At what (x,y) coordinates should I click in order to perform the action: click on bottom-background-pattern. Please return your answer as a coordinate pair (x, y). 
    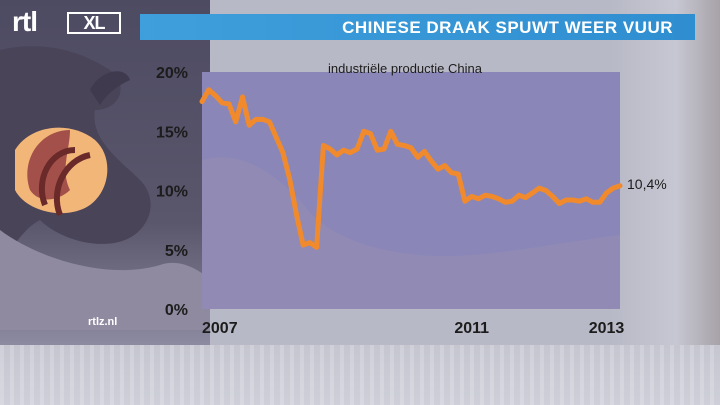
    Looking at the image, I should click on (360, 375).